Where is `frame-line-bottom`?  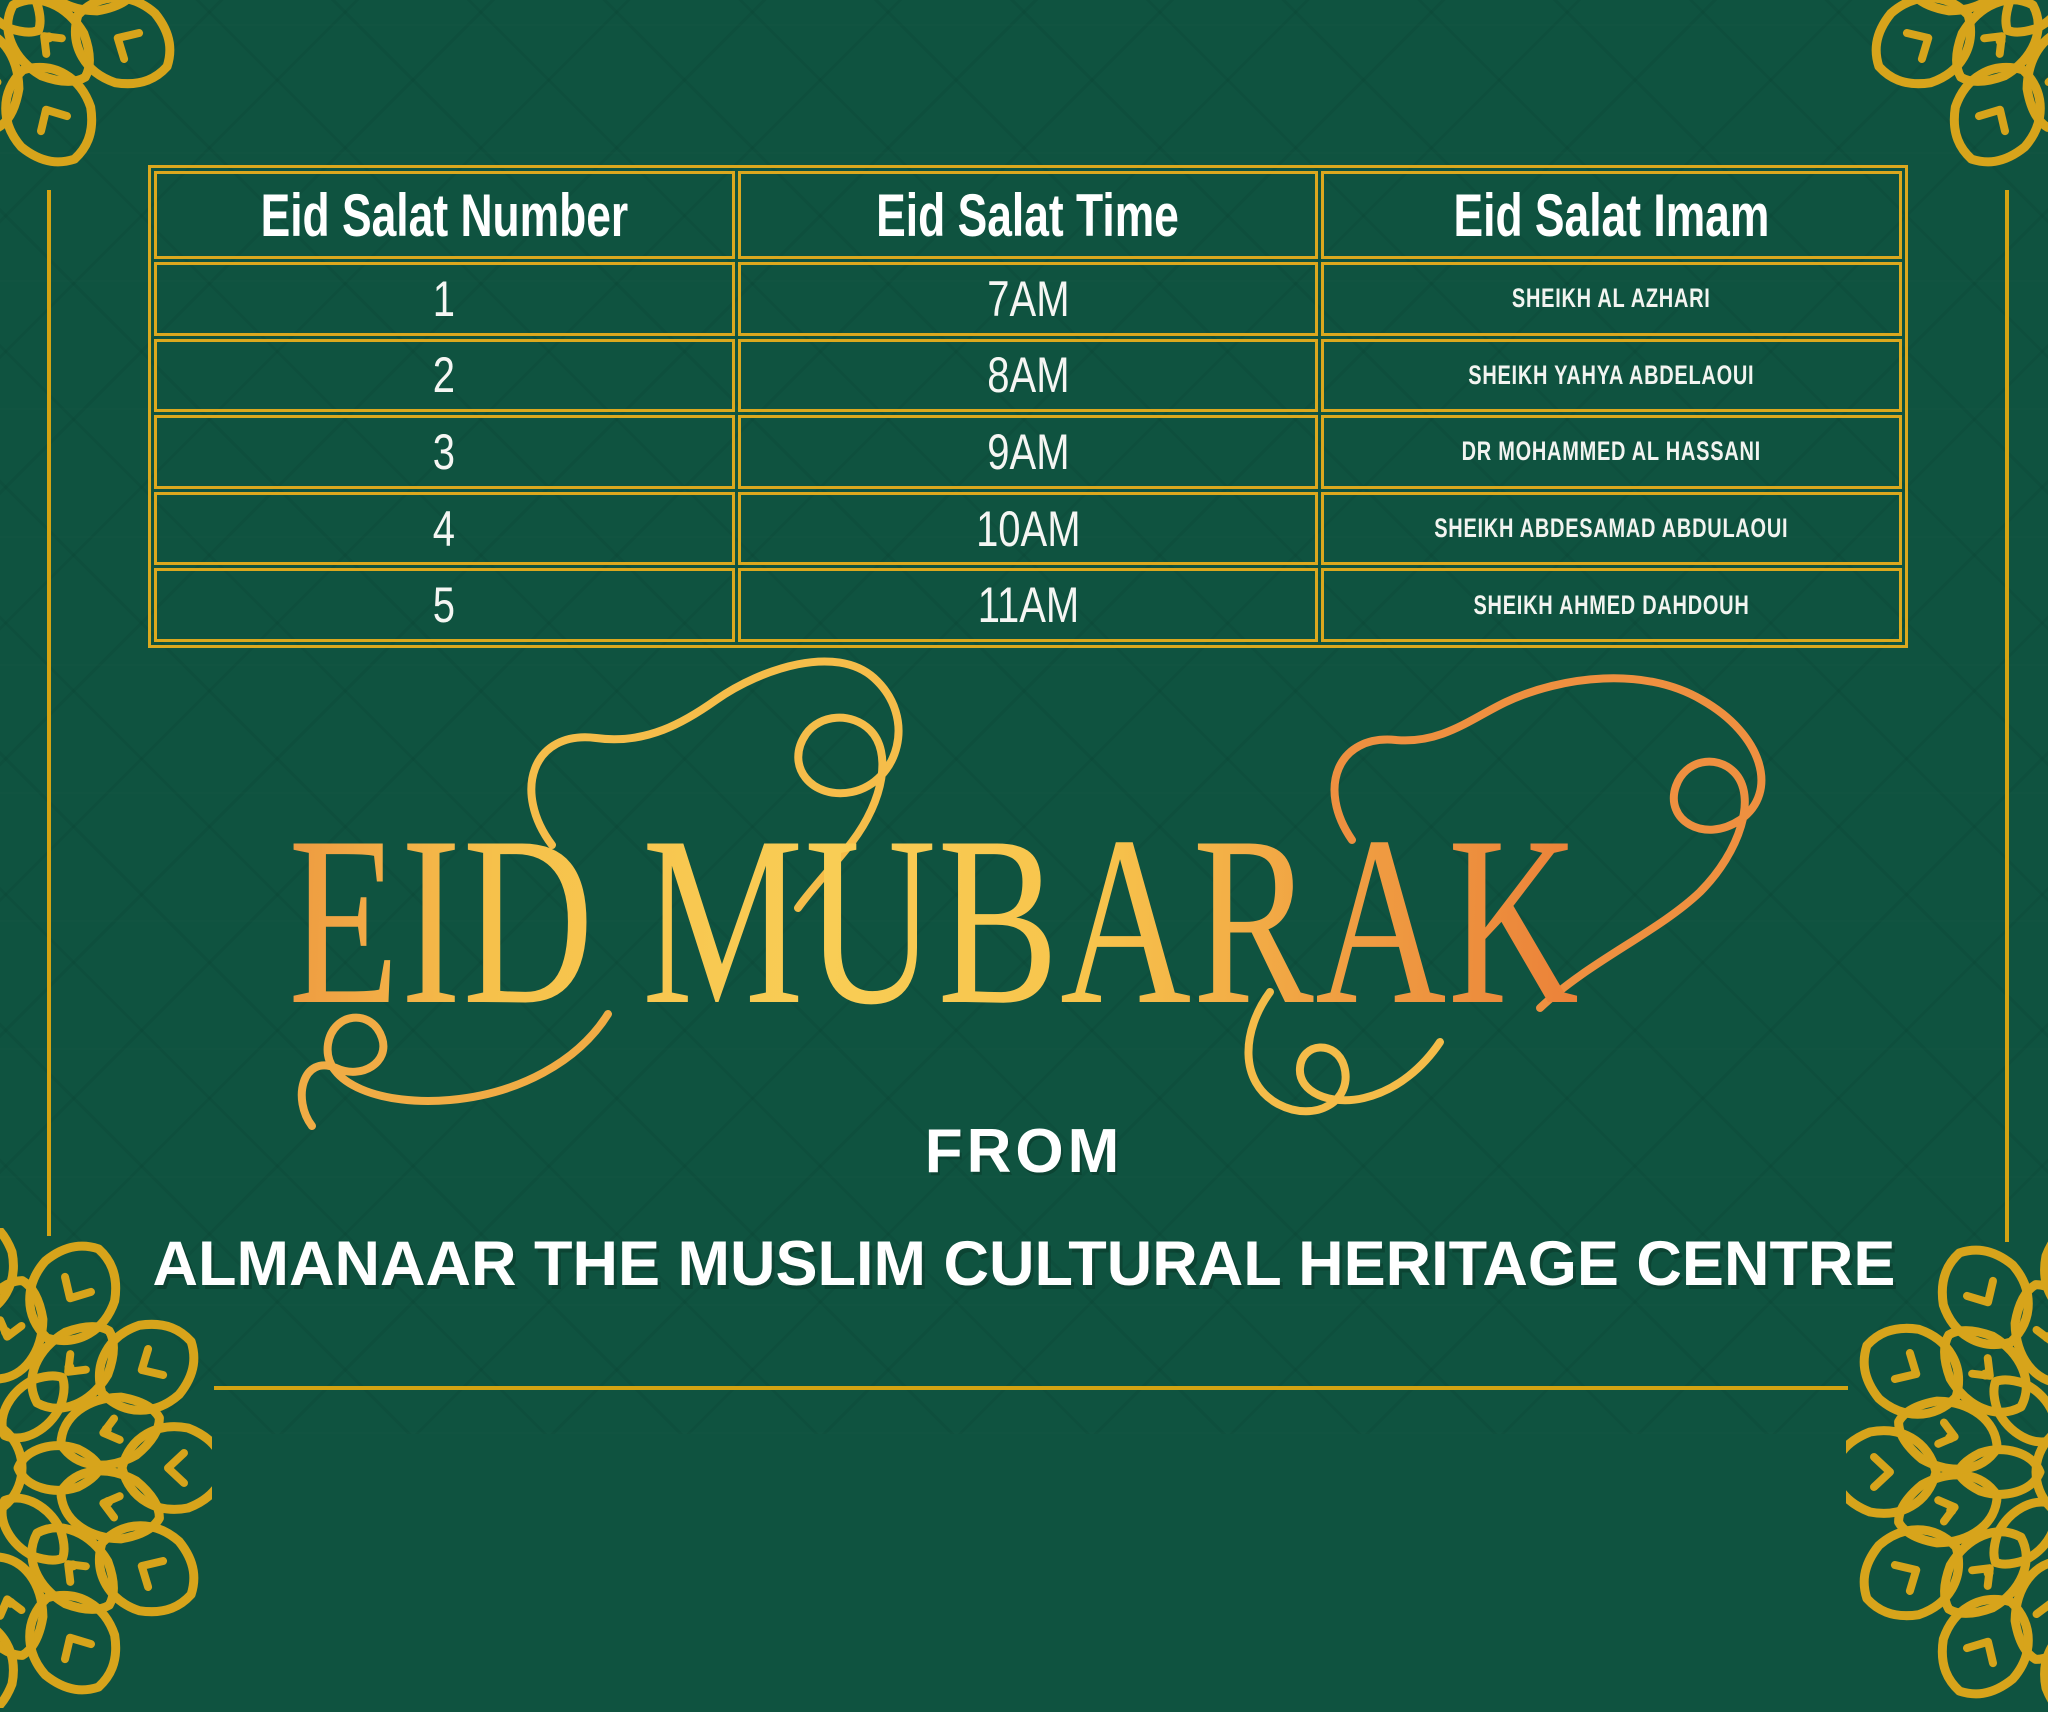 frame-line-bottom is located at coordinates (1031, 1388).